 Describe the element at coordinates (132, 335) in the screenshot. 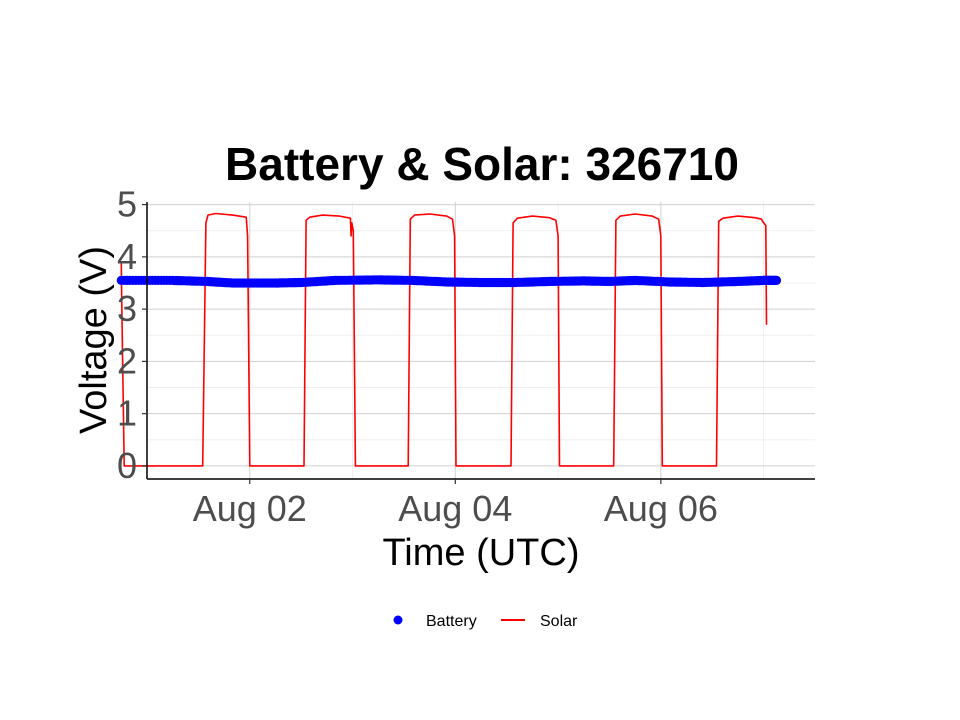

I see `y-axis-ticks: 0 1 2 3 4 5` at that location.